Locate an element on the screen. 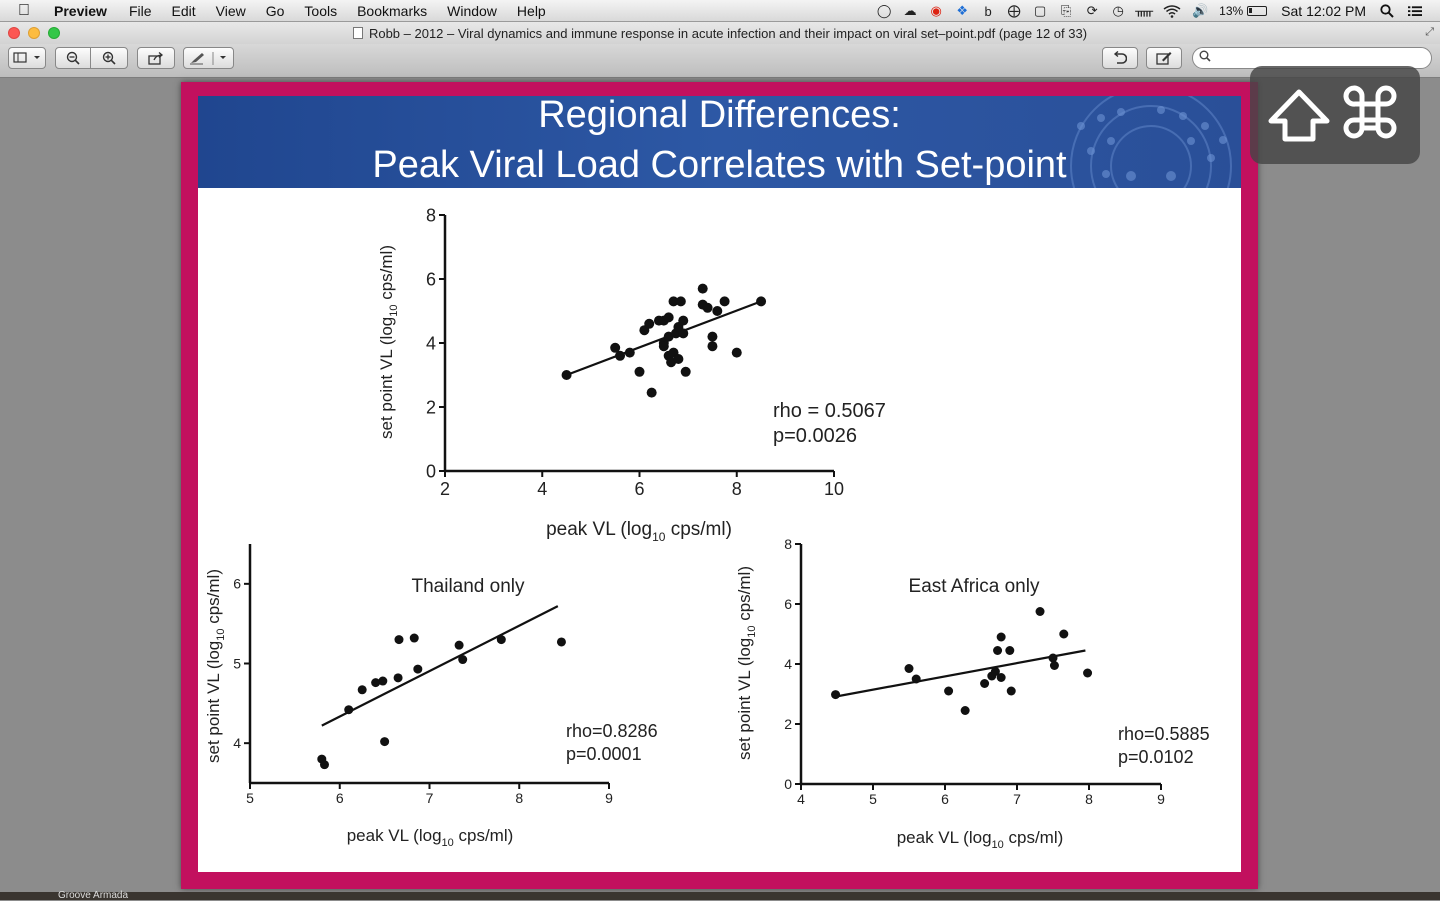  pdf-document-icon is located at coordinates (357, 32).